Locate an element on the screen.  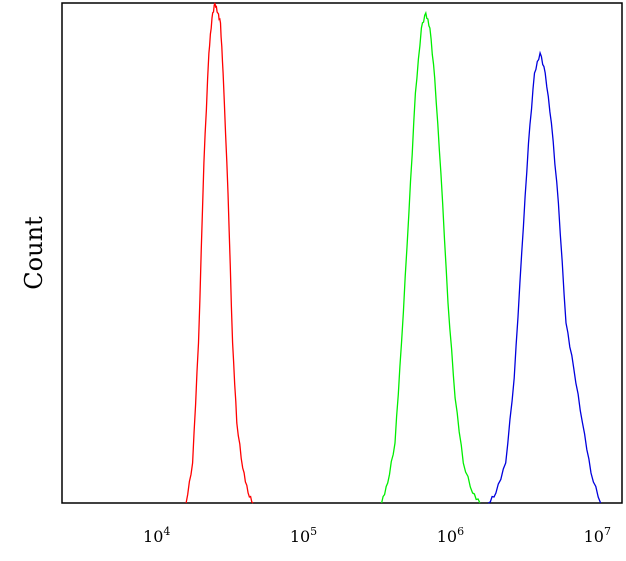
x-tick-label-4: 10⁴ is located at coordinates (156, 535).